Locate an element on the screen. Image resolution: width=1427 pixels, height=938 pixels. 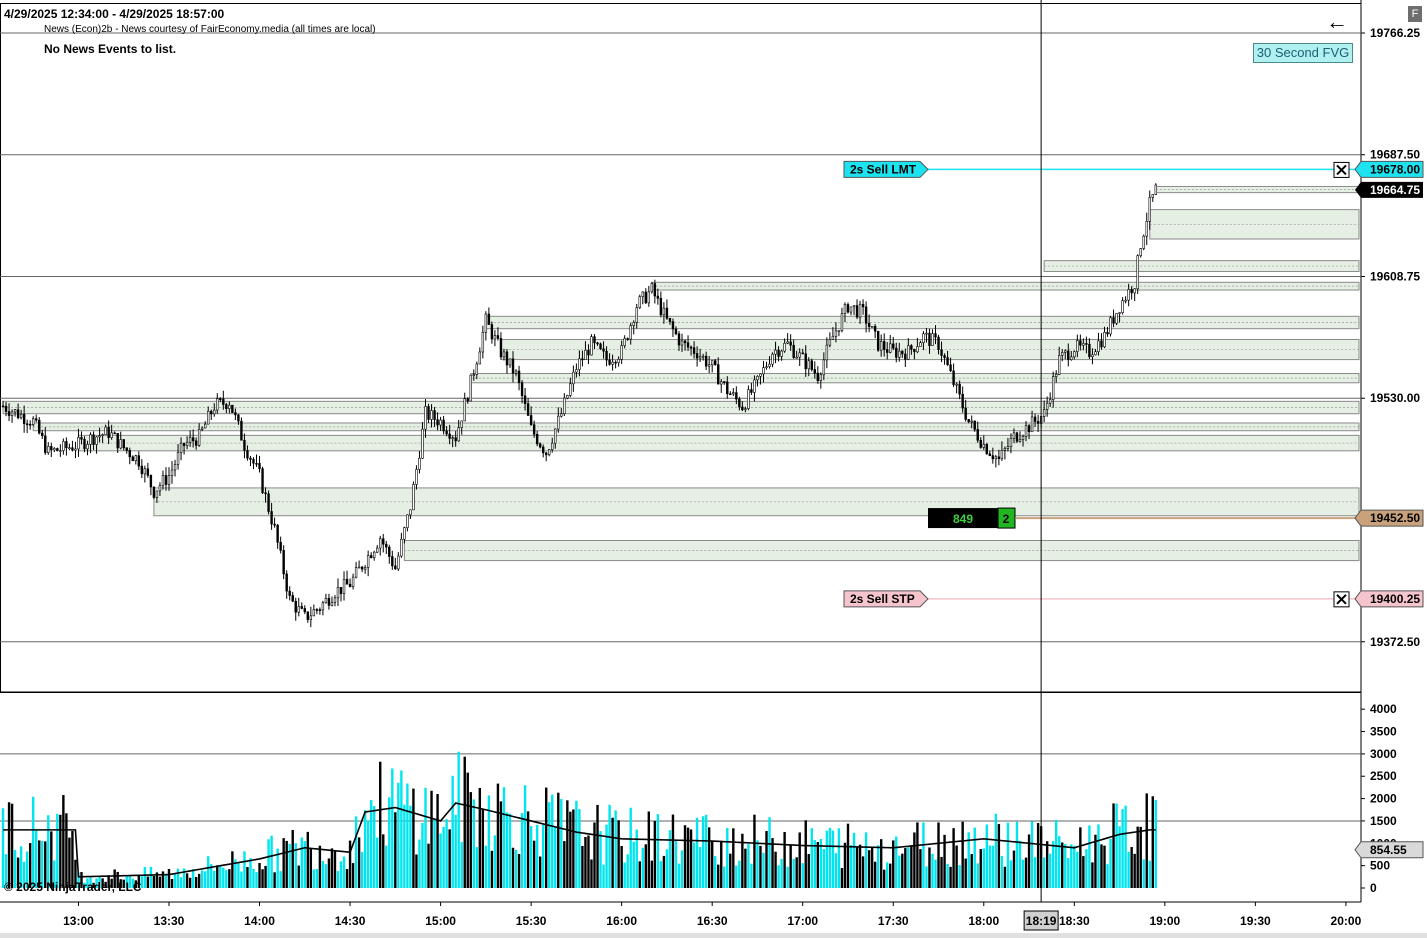
position-price-marker is located at coordinates (1389, 518).